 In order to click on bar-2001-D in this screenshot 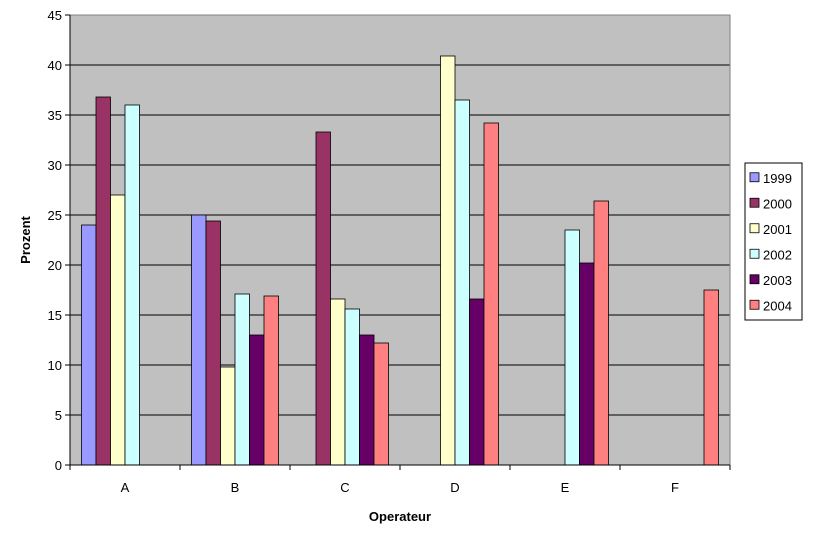, I will do `click(448, 260)`.